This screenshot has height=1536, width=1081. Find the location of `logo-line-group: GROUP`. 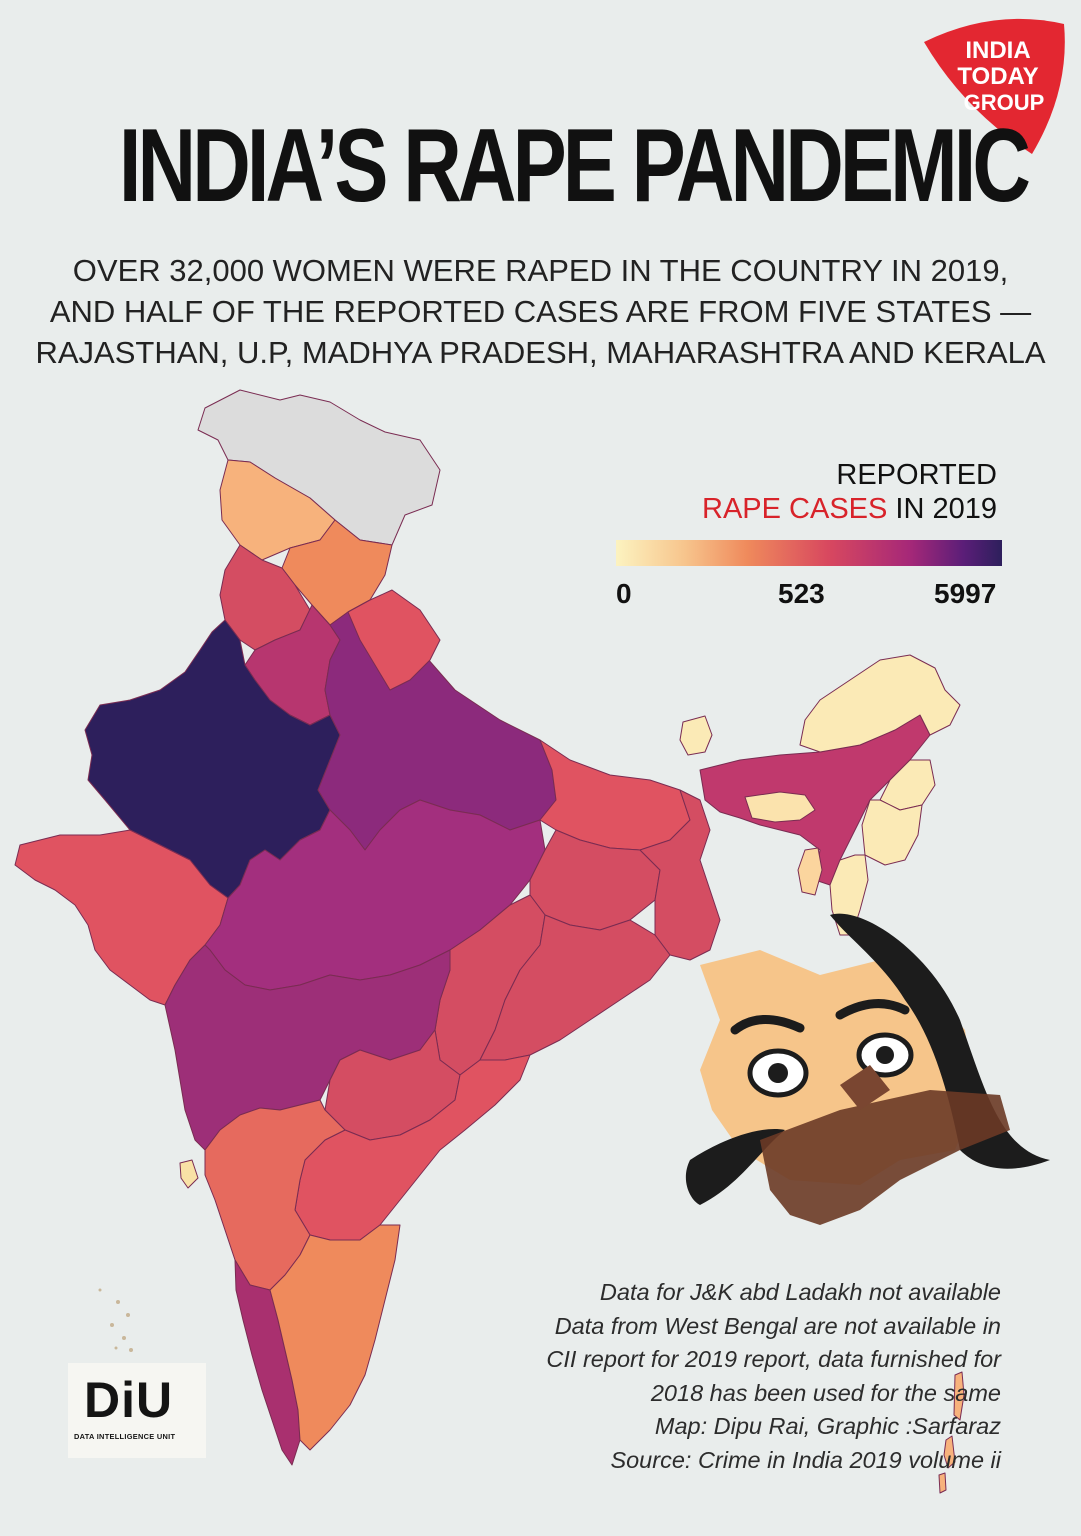

logo-line-group: GROUP is located at coordinates (1004, 102).